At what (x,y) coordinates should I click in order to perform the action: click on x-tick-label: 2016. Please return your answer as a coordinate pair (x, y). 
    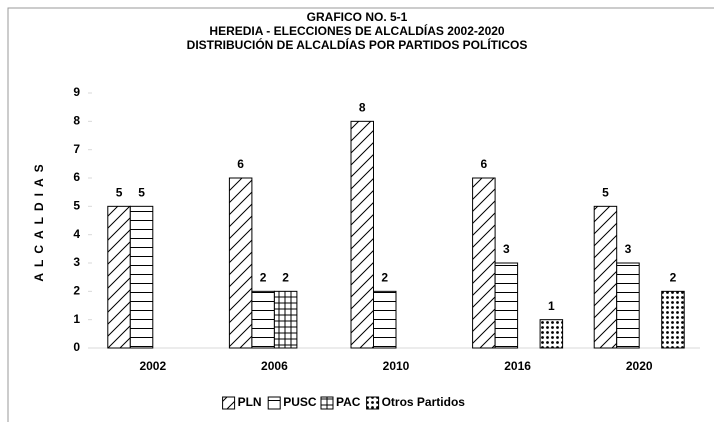
    Looking at the image, I should click on (517, 366).